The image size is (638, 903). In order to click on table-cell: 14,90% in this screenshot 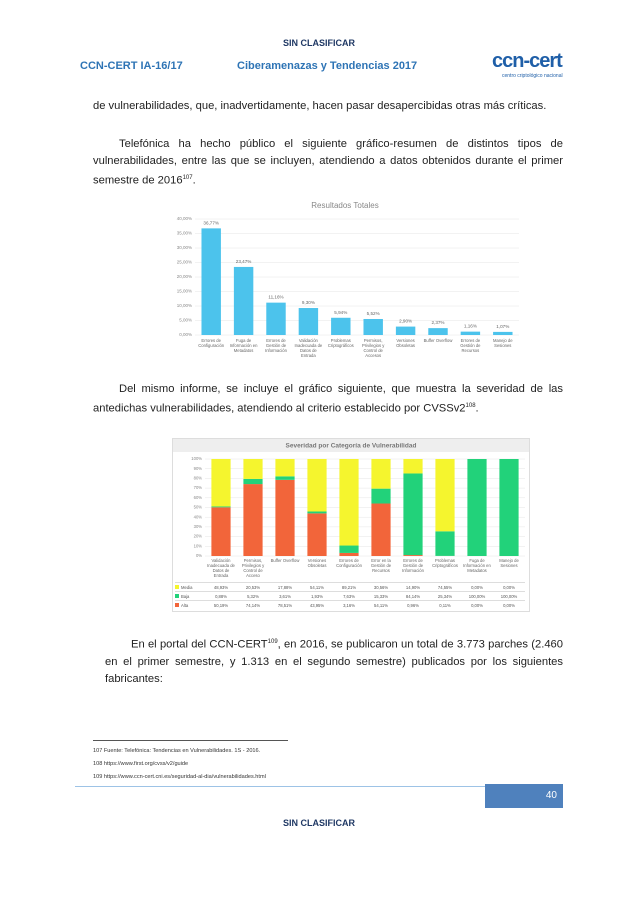, I will do `click(413, 587)`.